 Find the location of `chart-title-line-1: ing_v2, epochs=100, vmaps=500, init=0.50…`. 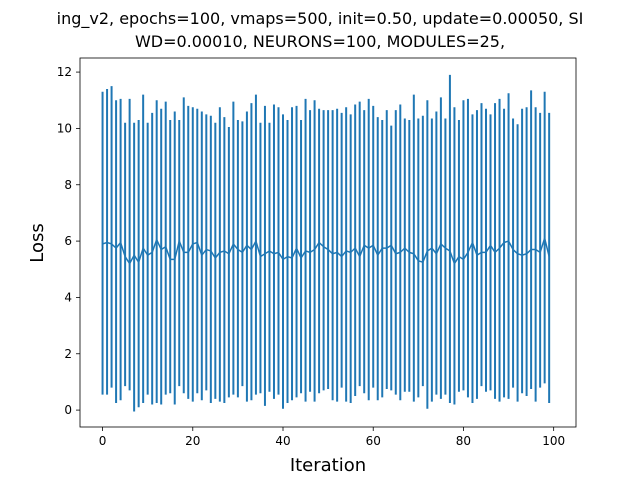

chart-title-line-1: ing_v2, epochs=100, vmaps=500, init=0.50… is located at coordinates (320, 19).